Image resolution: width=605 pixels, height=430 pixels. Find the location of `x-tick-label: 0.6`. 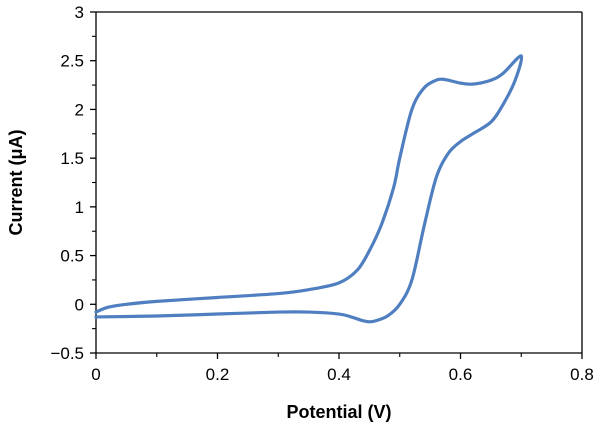

x-tick-label: 0.6 is located at coordinates (461, 374).